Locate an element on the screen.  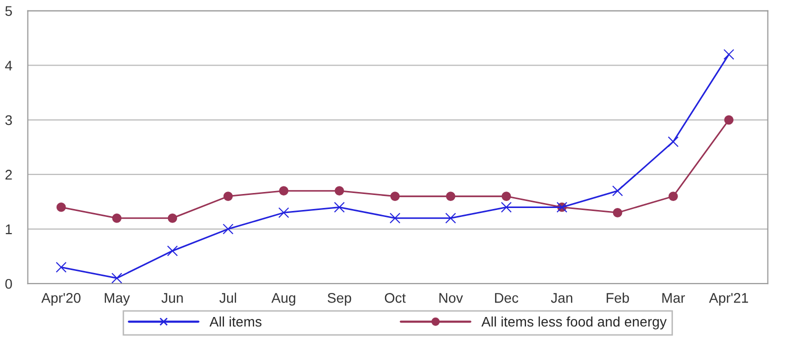
x-tick-label: Mar is located at coordinates (673, 298).